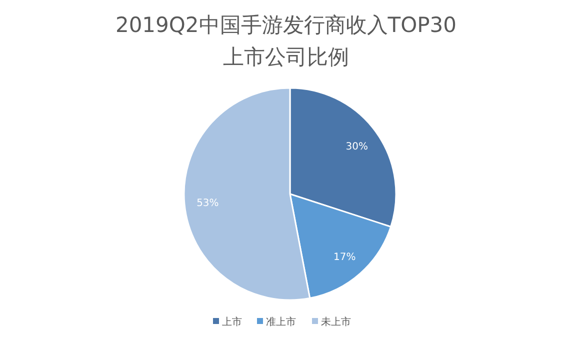  Describe the element at coordinates (232, 322) in the screenshot. I see `legend-label: 上市` at that location.